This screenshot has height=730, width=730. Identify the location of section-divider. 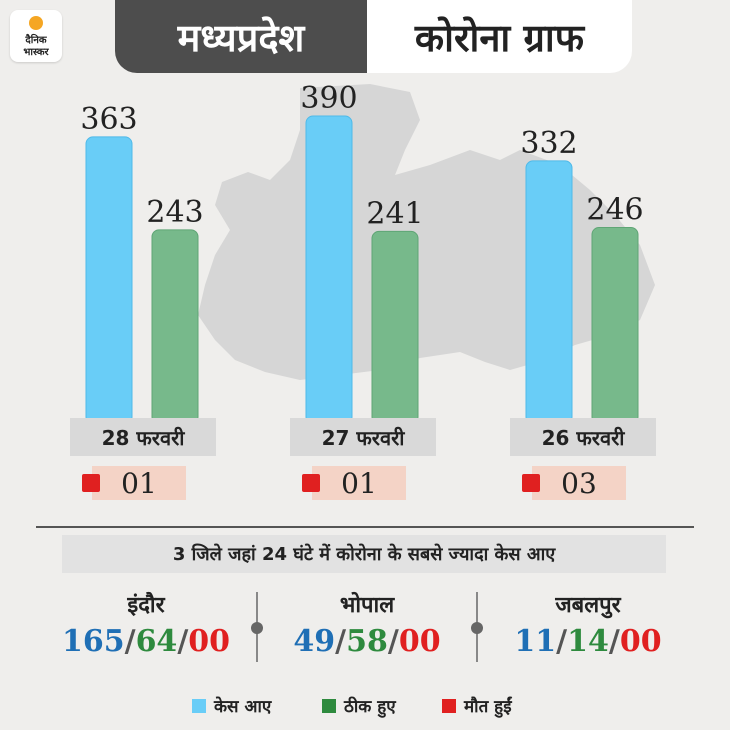
(365, 527).